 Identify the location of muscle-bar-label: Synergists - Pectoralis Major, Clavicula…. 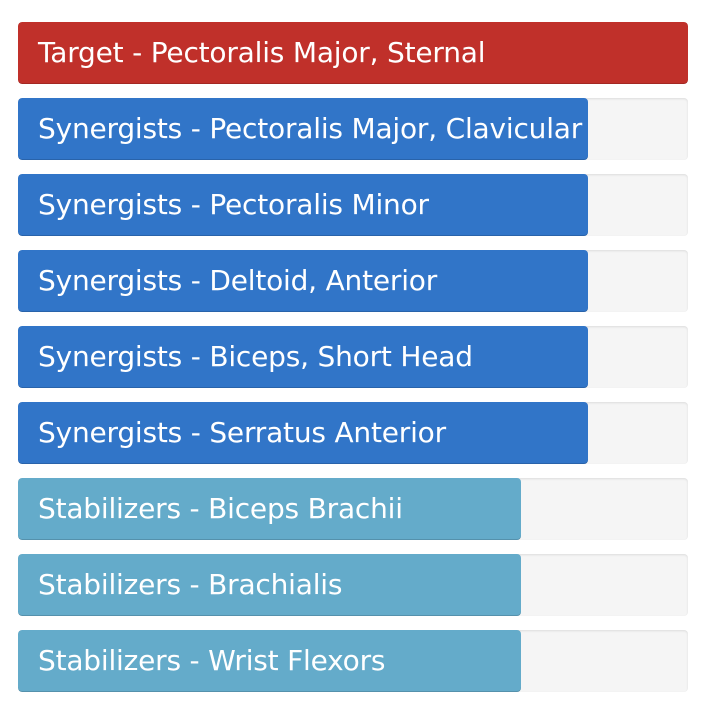
(310, 128).